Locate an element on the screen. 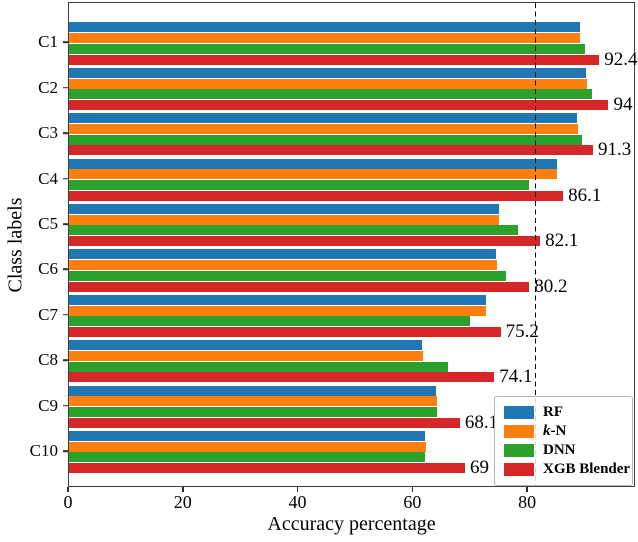 The height and width of the screenshot is (542, 638). bar-c4-rf is located at coordinates (313, 163).